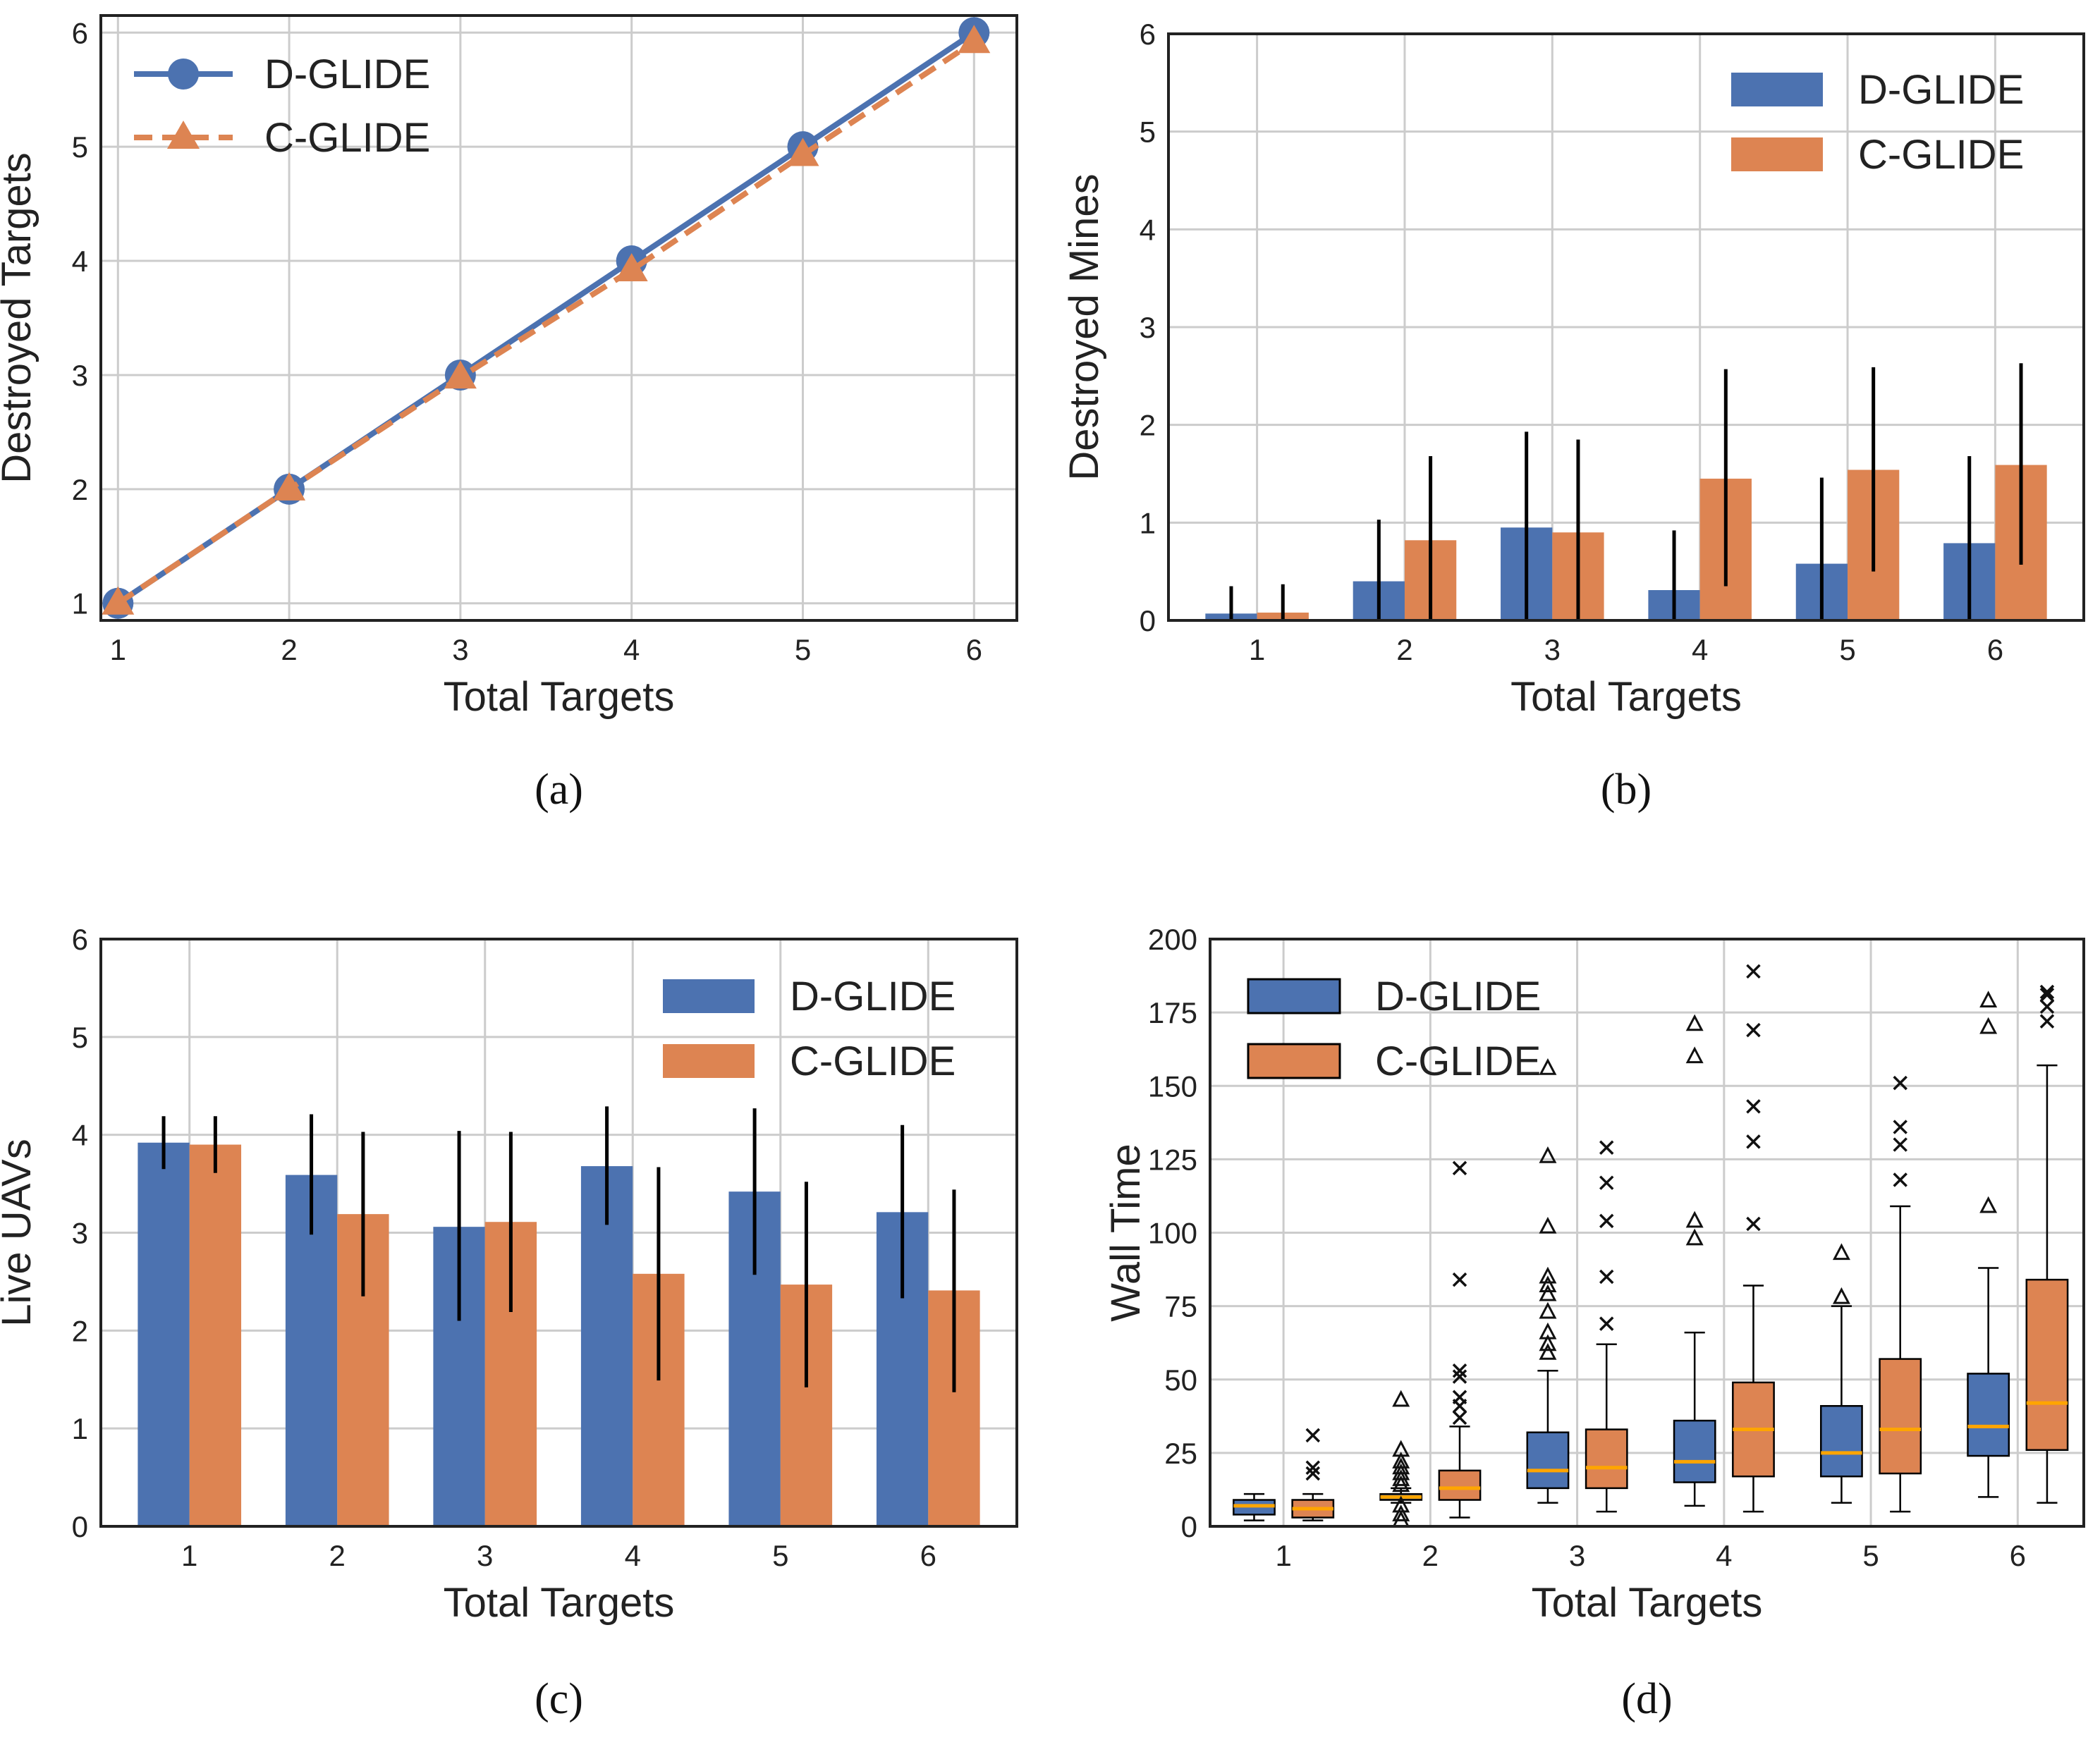 This screenshot has width=2100, height=1747. Describe the element at coordinates (1148, 34) in the screenshot. I see `b-y-tick-label: 6` at that location.